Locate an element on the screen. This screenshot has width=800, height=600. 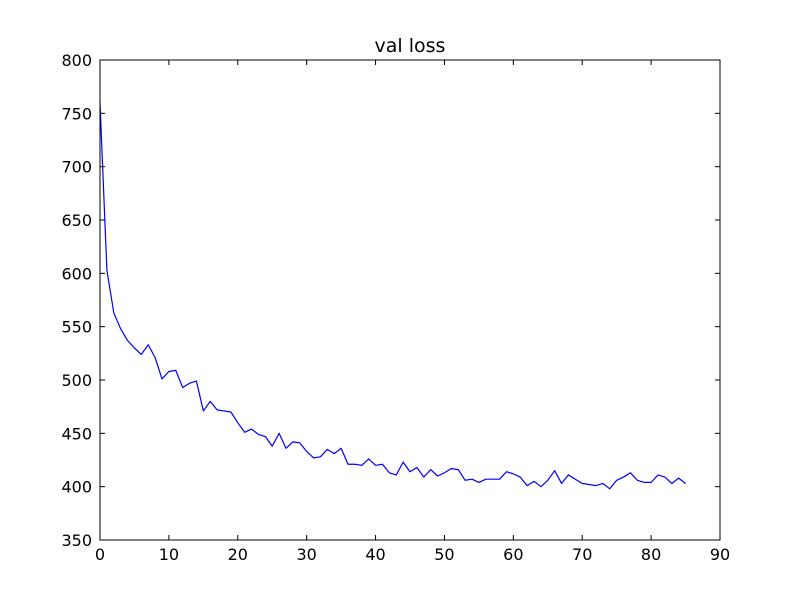
y-tick-label: 650 is located at coordinates (76, 220).